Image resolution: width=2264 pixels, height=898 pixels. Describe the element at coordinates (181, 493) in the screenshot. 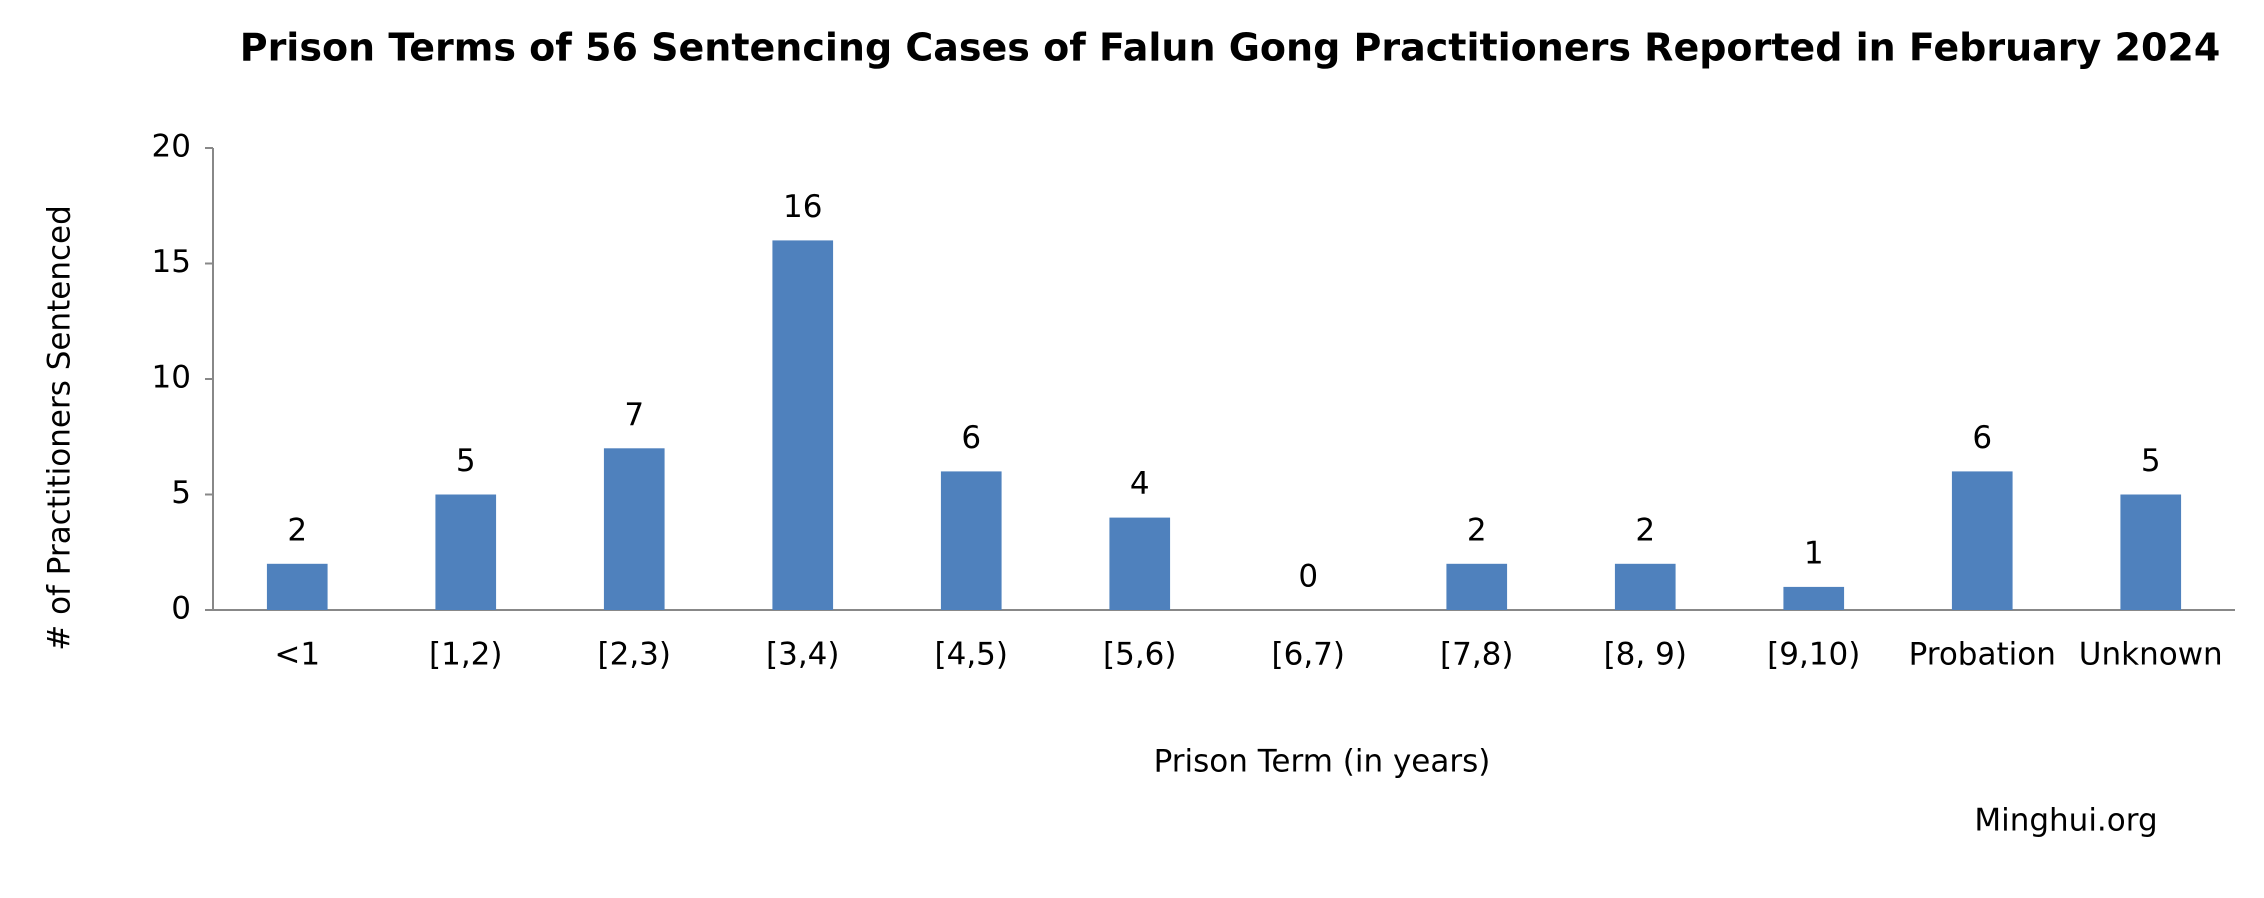

I see `y-tick-label: 5` at that location.